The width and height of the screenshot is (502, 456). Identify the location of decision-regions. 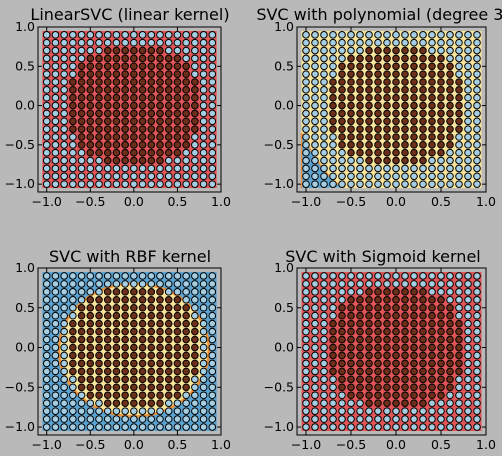
(391, 109).